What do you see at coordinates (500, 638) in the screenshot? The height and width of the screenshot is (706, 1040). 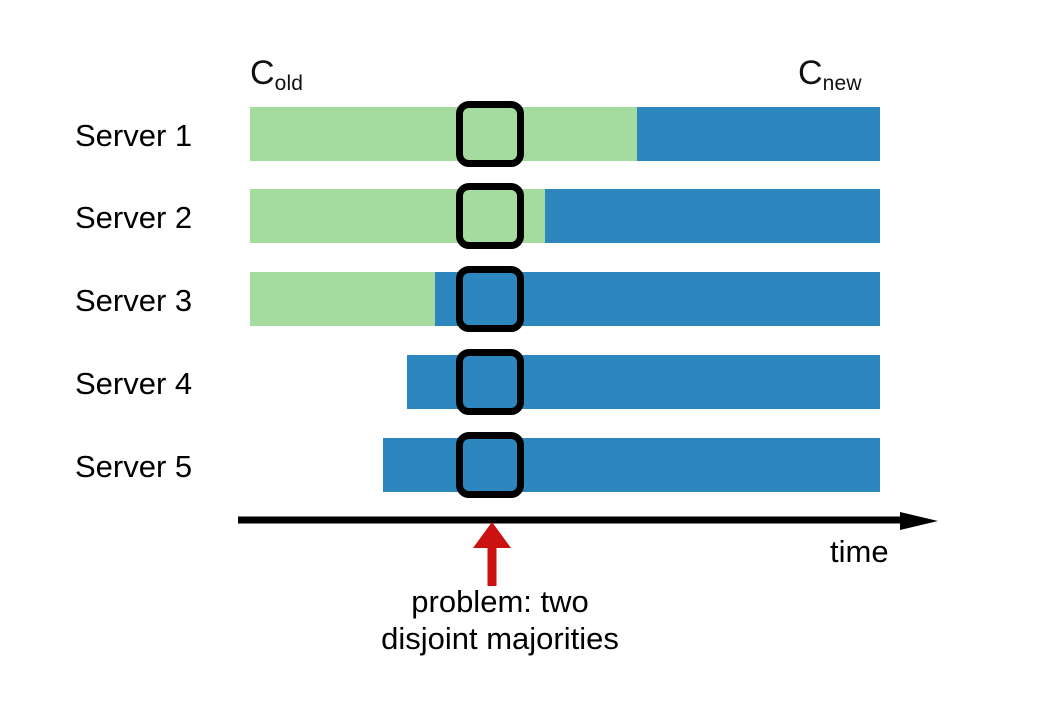 I see `problem-caption-line-2: disjoint majorities` at bounding box center [500, 638].